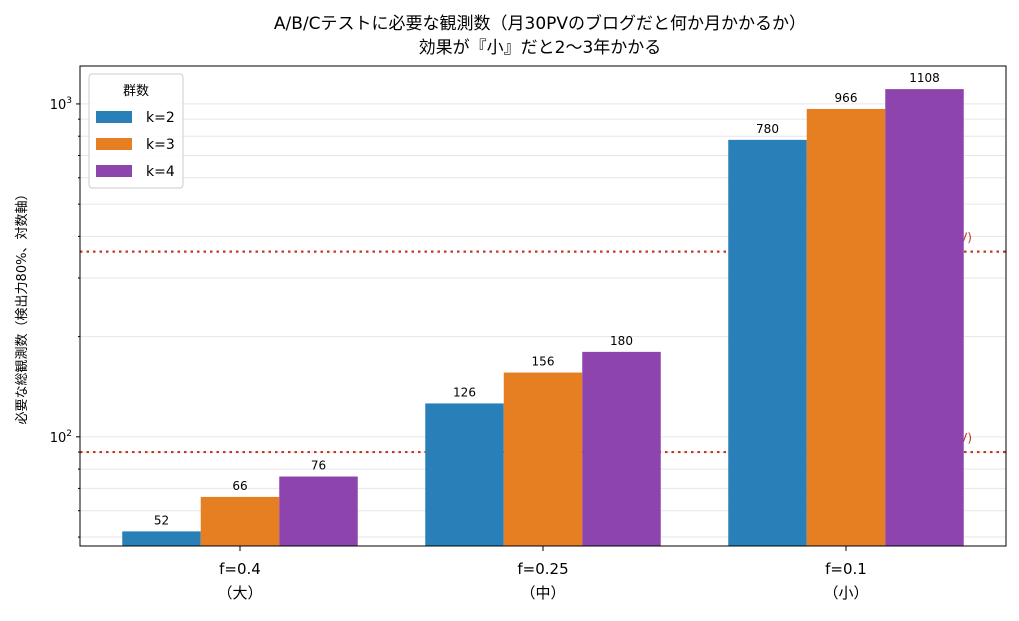 Image resolution: width=1019 pixels, height=621 pixels. What do you see at coordinates (543, 362) in the screenshot?
I see `bar-value-label: 156` at bounding box center [543, 362].